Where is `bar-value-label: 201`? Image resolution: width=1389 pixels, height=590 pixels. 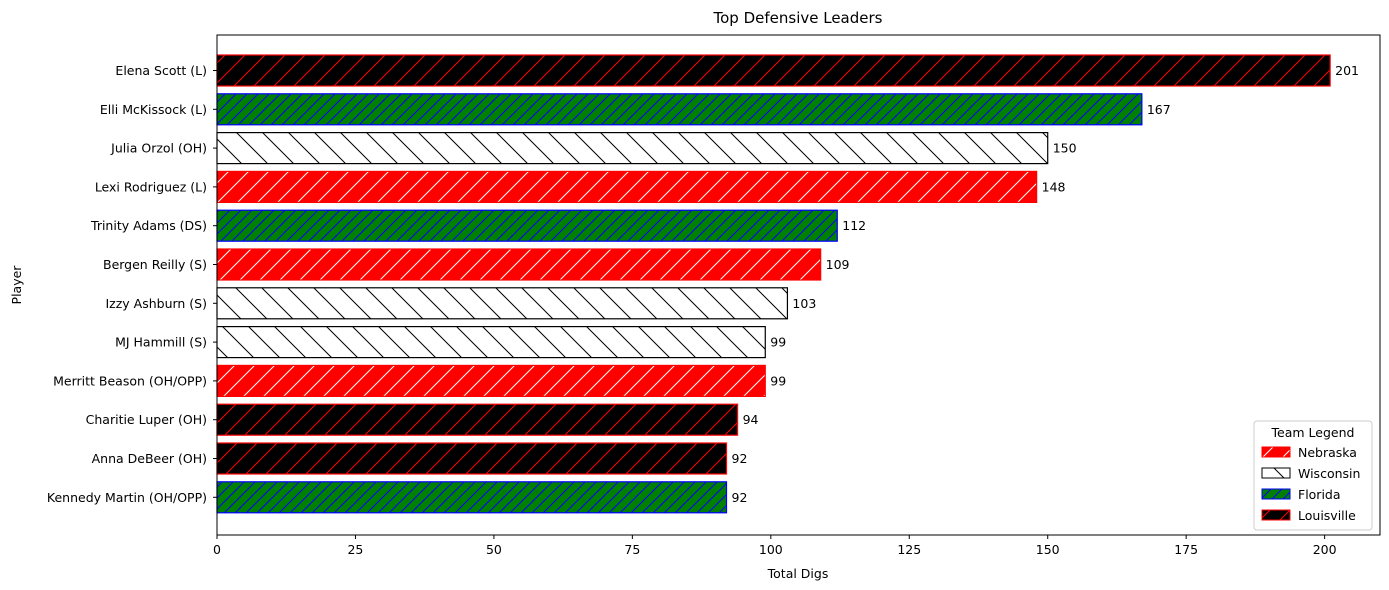
bar-value-label: 201 is located at coordinates (1347, 70).